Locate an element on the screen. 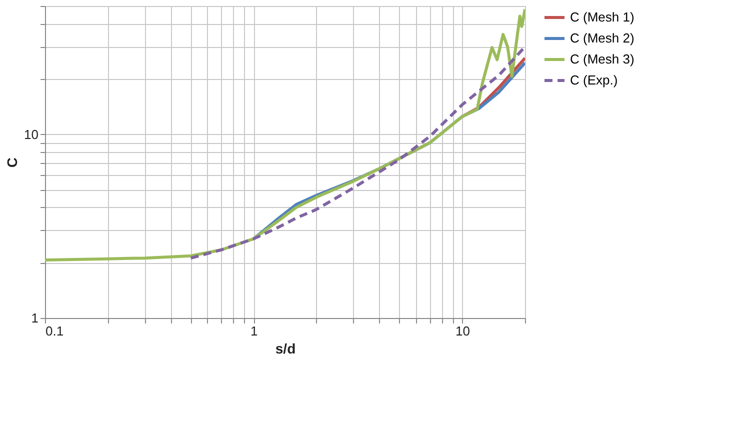 This screenshot has width=730, height=442. legend-label: C (Mesh 1) is located at coordinates (602, 17).